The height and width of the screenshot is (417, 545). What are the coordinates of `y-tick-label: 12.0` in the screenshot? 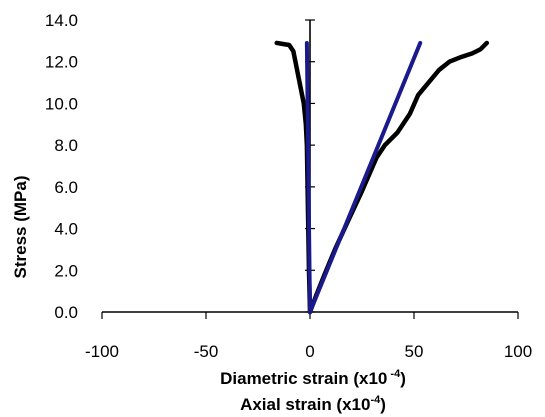 It's located at (61, 62).